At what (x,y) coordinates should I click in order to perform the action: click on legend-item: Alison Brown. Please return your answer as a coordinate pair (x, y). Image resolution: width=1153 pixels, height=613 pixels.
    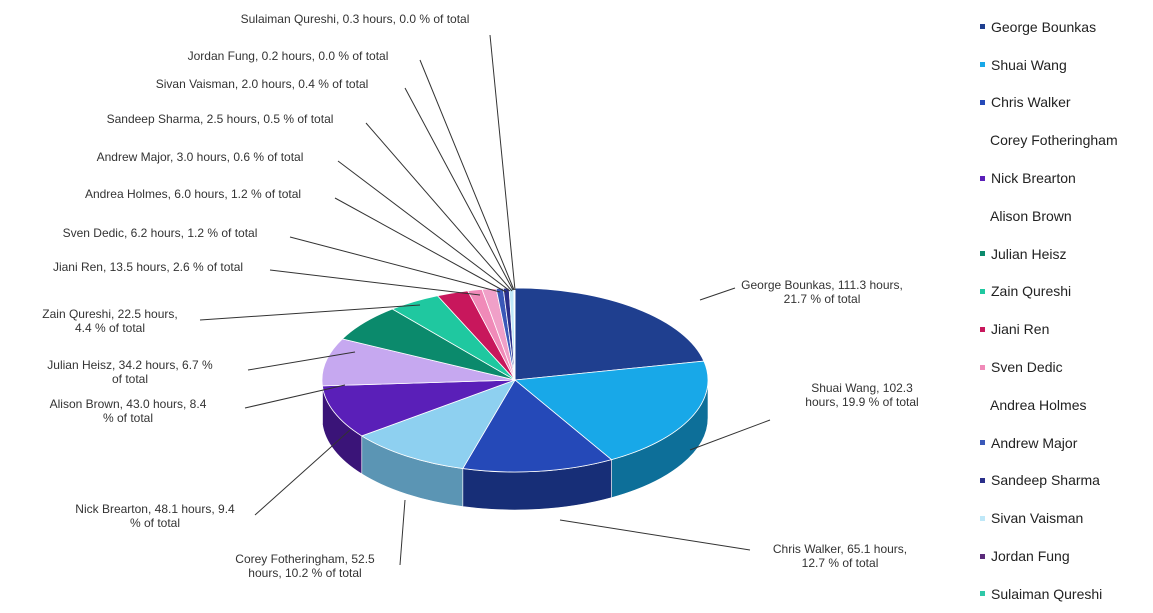
    Looking at the image, I should click on (1049, 216).